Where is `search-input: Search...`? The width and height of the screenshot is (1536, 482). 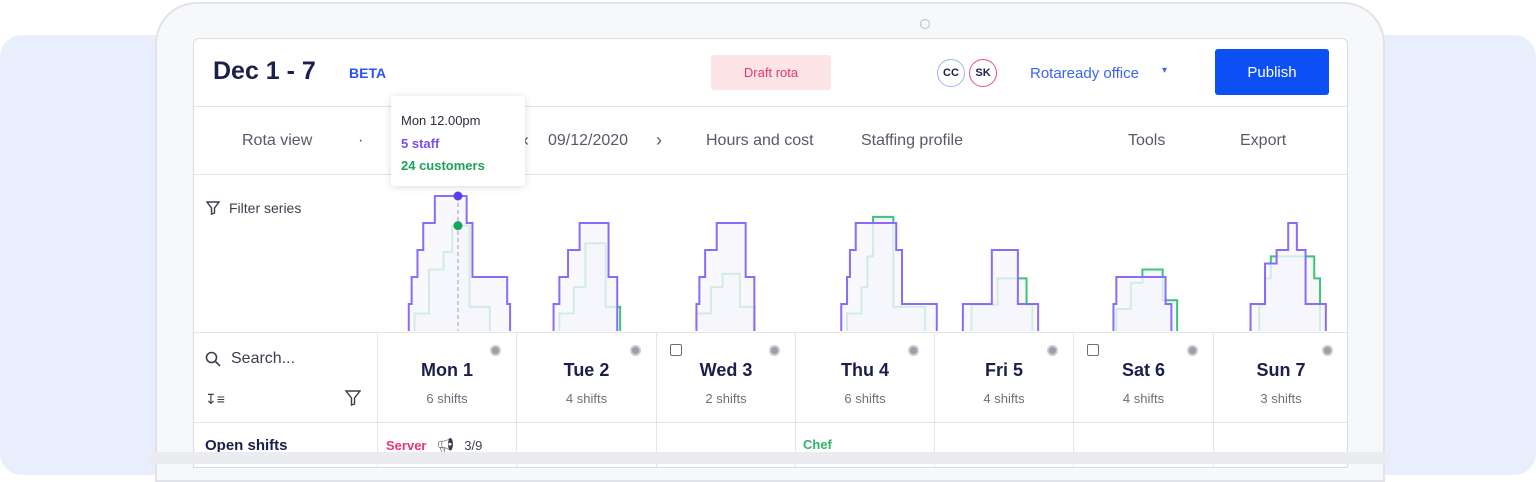 search-input: Search... is located at coordinates (250, 359).